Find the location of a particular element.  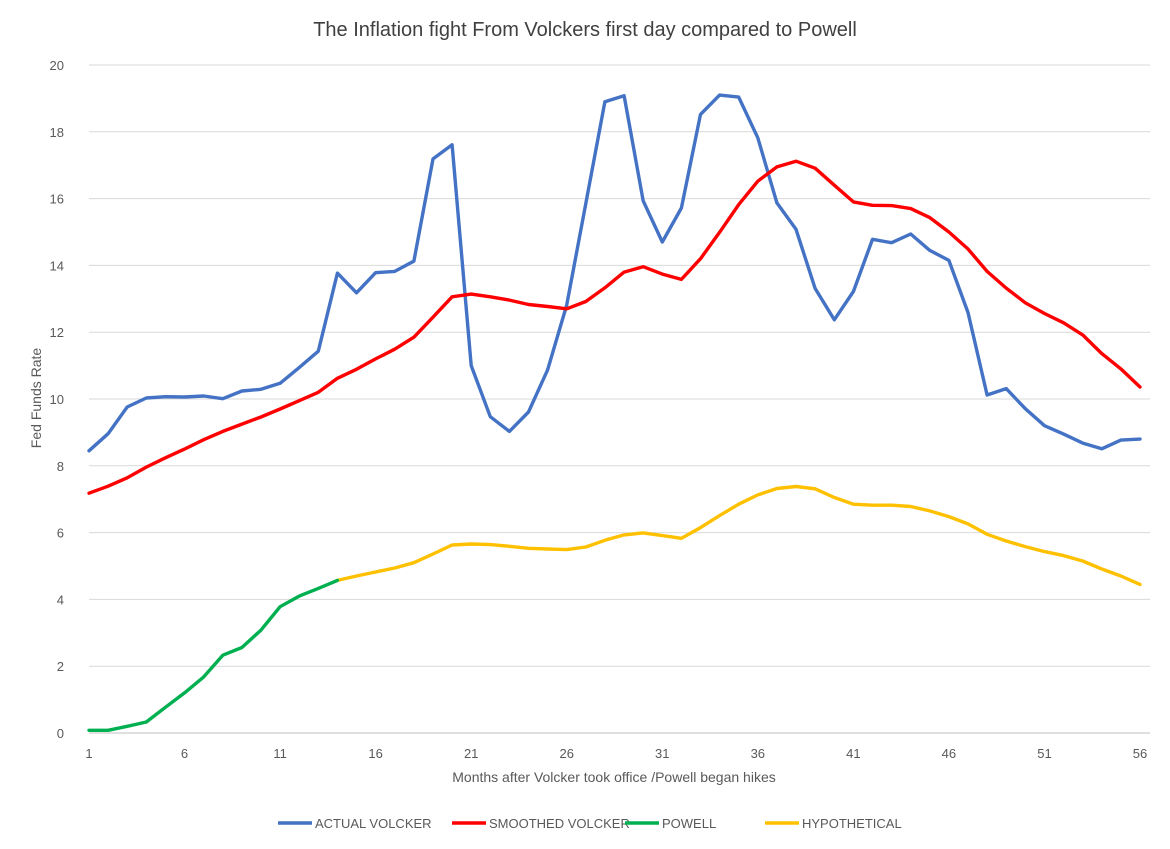

x-tick-label: 36 is located at coordinates (758, 753).